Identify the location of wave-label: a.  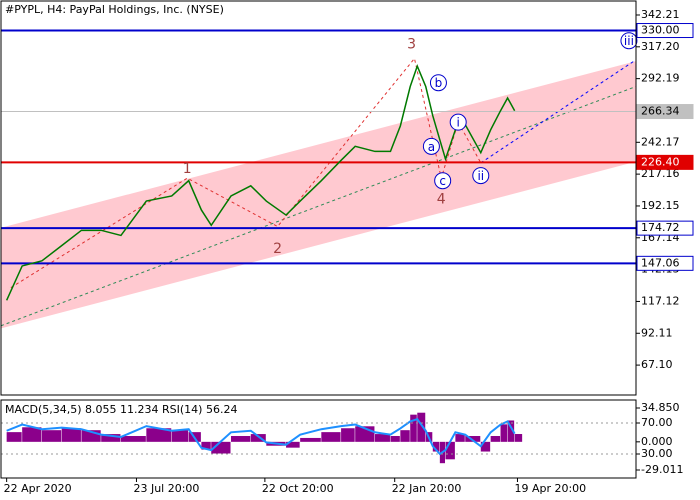
(431, 147).